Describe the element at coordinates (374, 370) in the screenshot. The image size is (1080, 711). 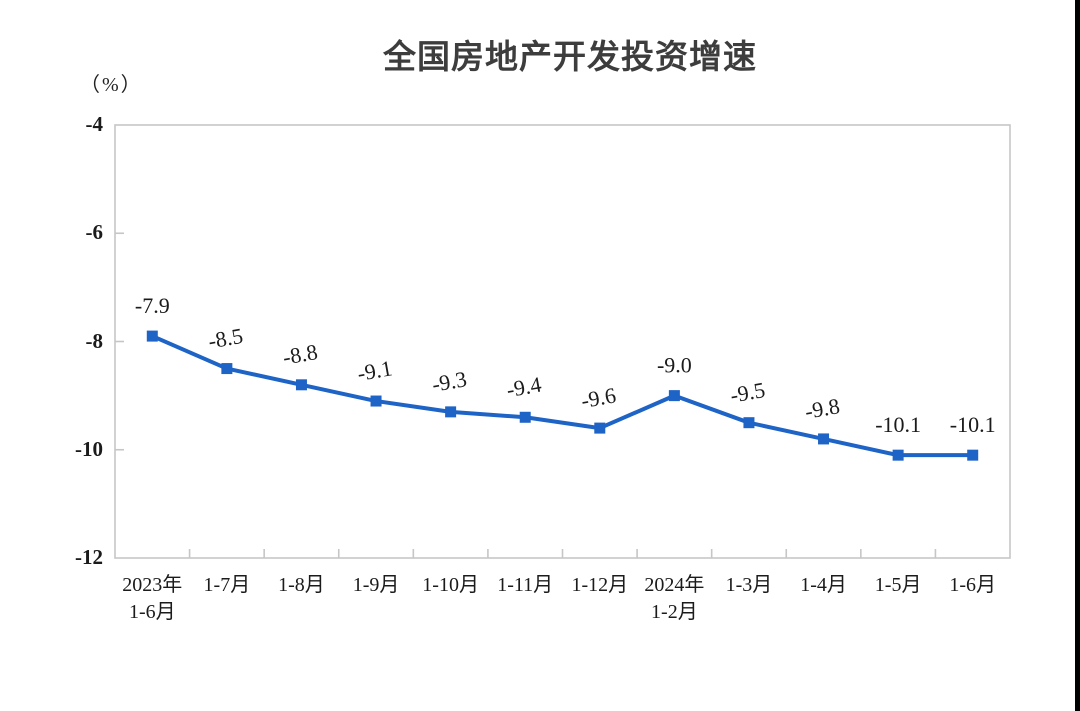
I see `data-point-label: -9.1` at that location.